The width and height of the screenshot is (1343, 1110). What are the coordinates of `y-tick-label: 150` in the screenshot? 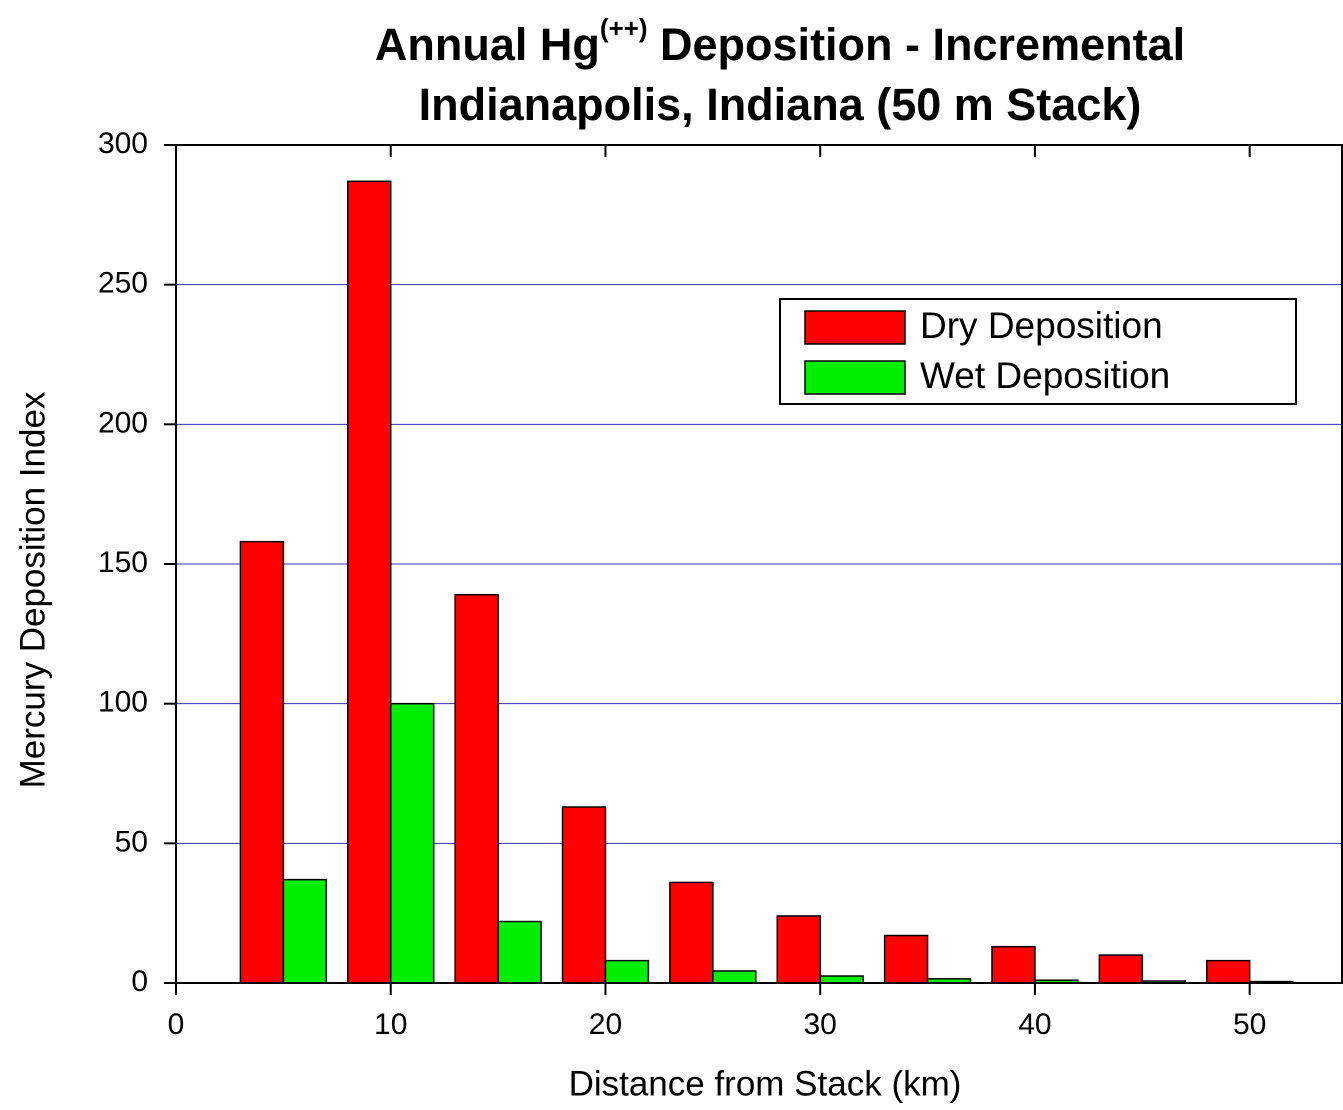 It's located at (123, 562).